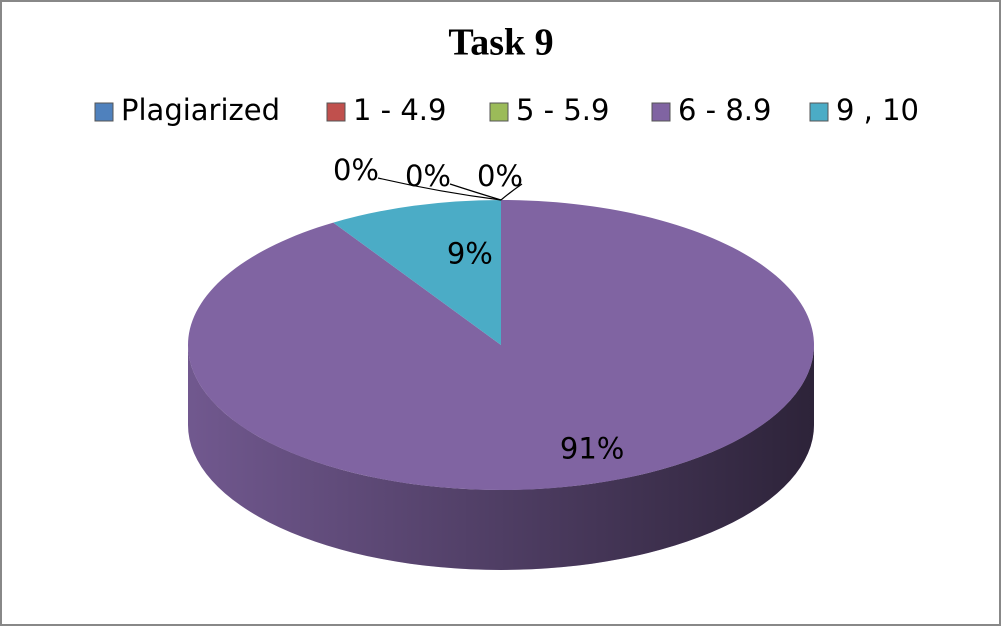 This screenshot has height=627, width=1002. Describe the element at coordinates (200, 110) in the screenshot. I see `legend-label: Plagiarized` at that location.